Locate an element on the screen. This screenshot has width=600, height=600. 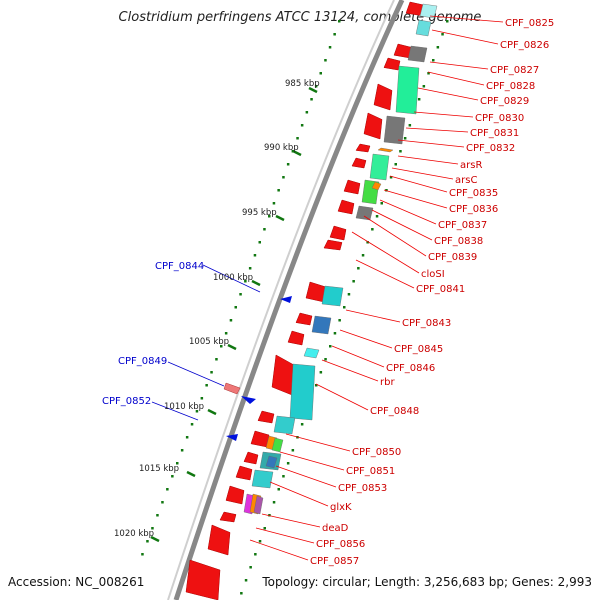
gene-label: deaD is located at coordinates (335, 528).